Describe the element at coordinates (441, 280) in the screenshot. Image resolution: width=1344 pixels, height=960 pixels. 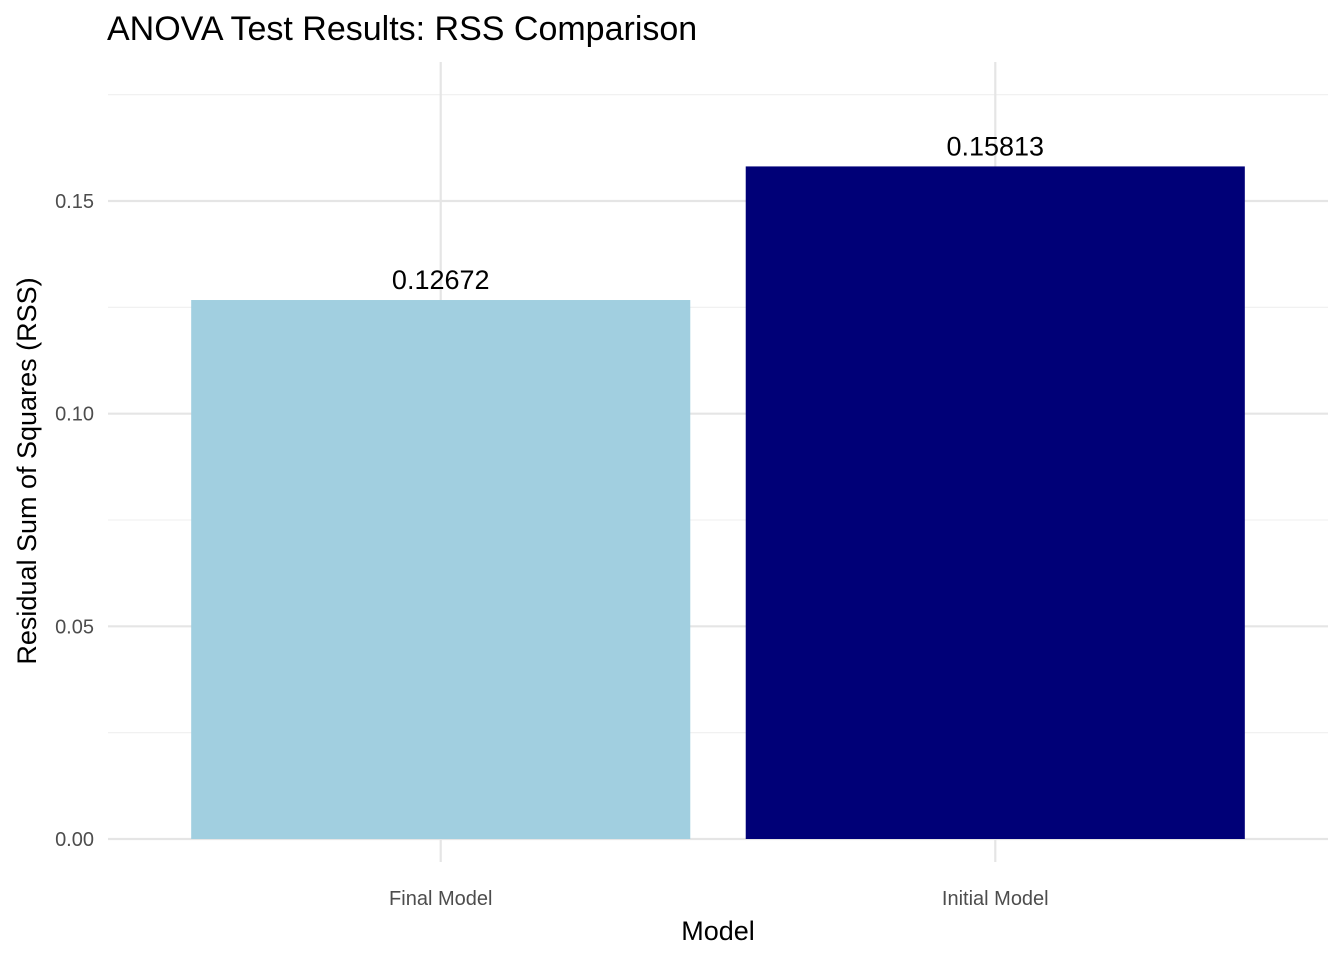
I see `data-label: 0.12672` at that location.